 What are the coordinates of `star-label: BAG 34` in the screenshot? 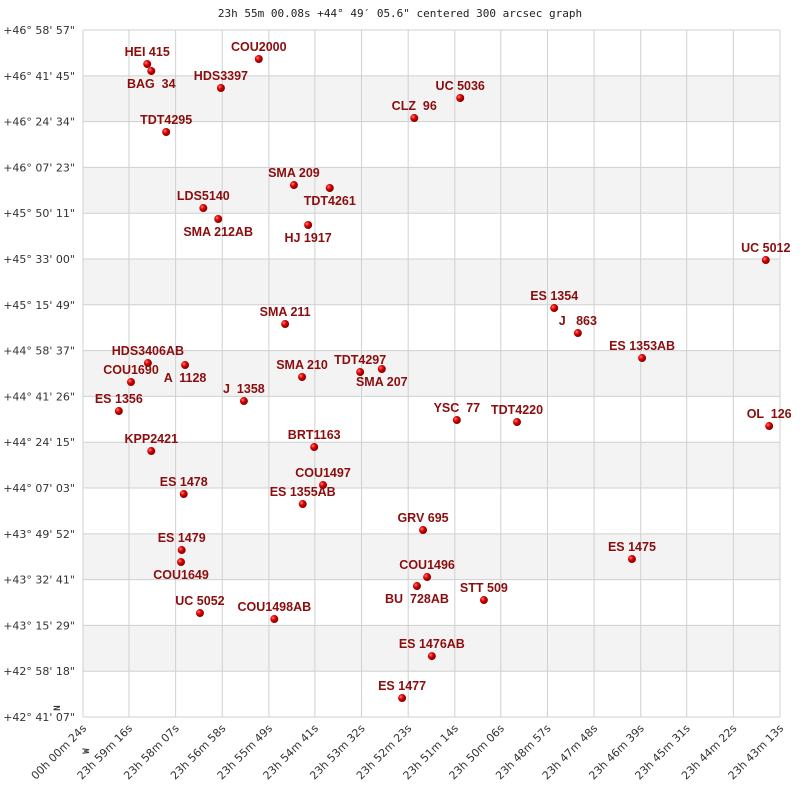 It's located at (151, 84).